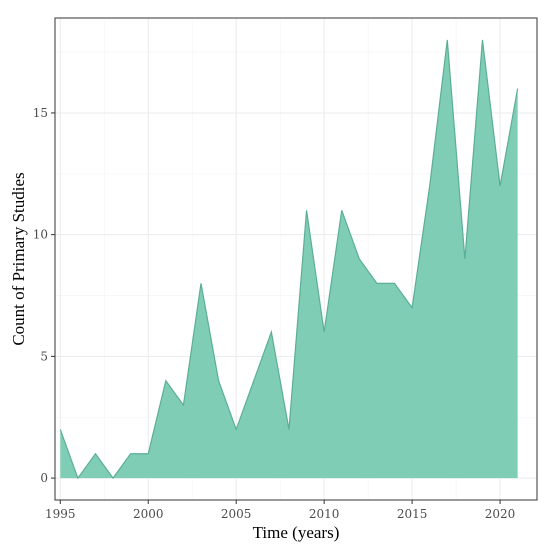 This screenshot has height=549, width=550. What do you see at coordinates (44, 478) in the screenshot?
I see `y-tick-label: 0` at bounding box center [44, 478].